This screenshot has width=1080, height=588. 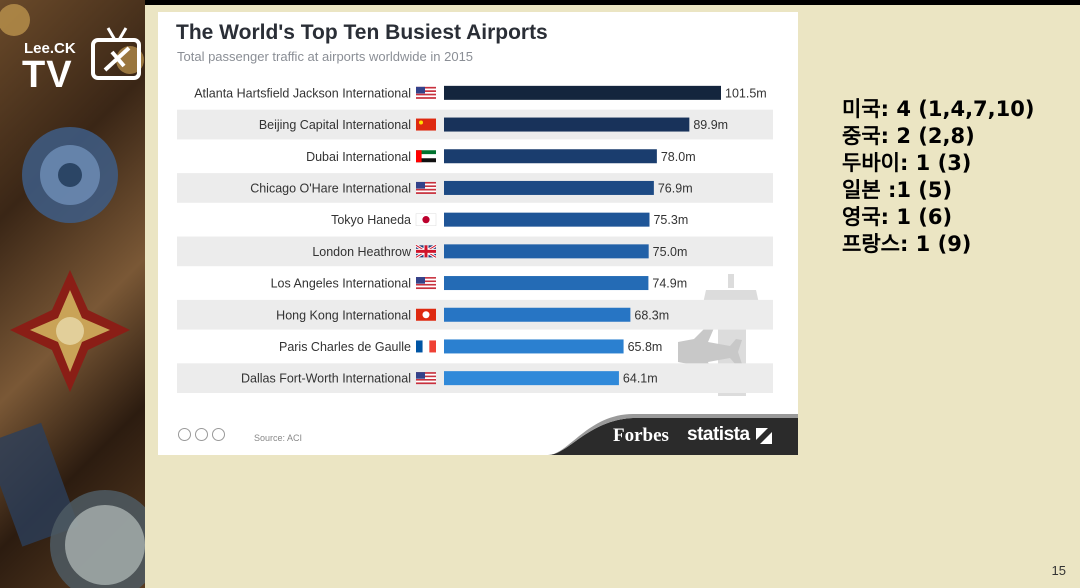 I want to click on flag-disc, so click(x=426, y=220).